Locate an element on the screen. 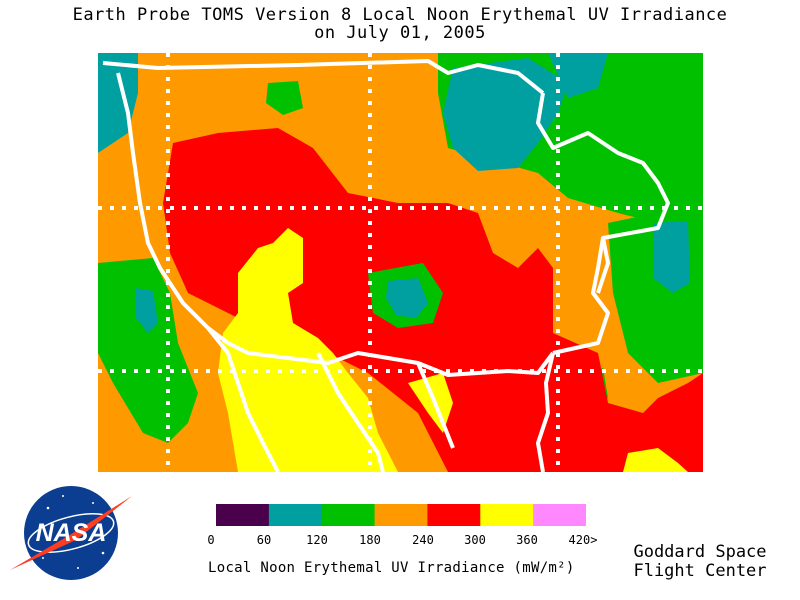  border-line-southeast is located at coordinates (545, 412).